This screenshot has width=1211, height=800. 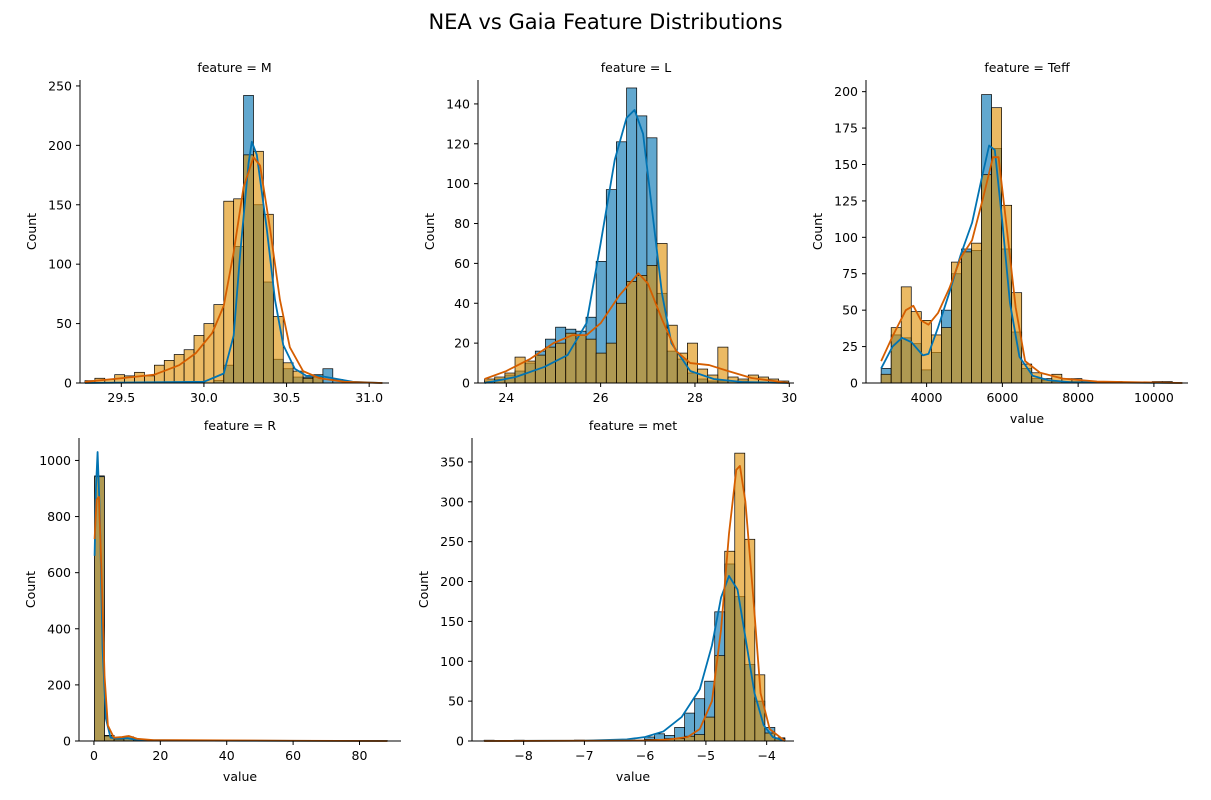 What do you see at coordinates (584, 755) in the screenshot?
I see `x-tick-label: −7` at bounding box center [584, 755].